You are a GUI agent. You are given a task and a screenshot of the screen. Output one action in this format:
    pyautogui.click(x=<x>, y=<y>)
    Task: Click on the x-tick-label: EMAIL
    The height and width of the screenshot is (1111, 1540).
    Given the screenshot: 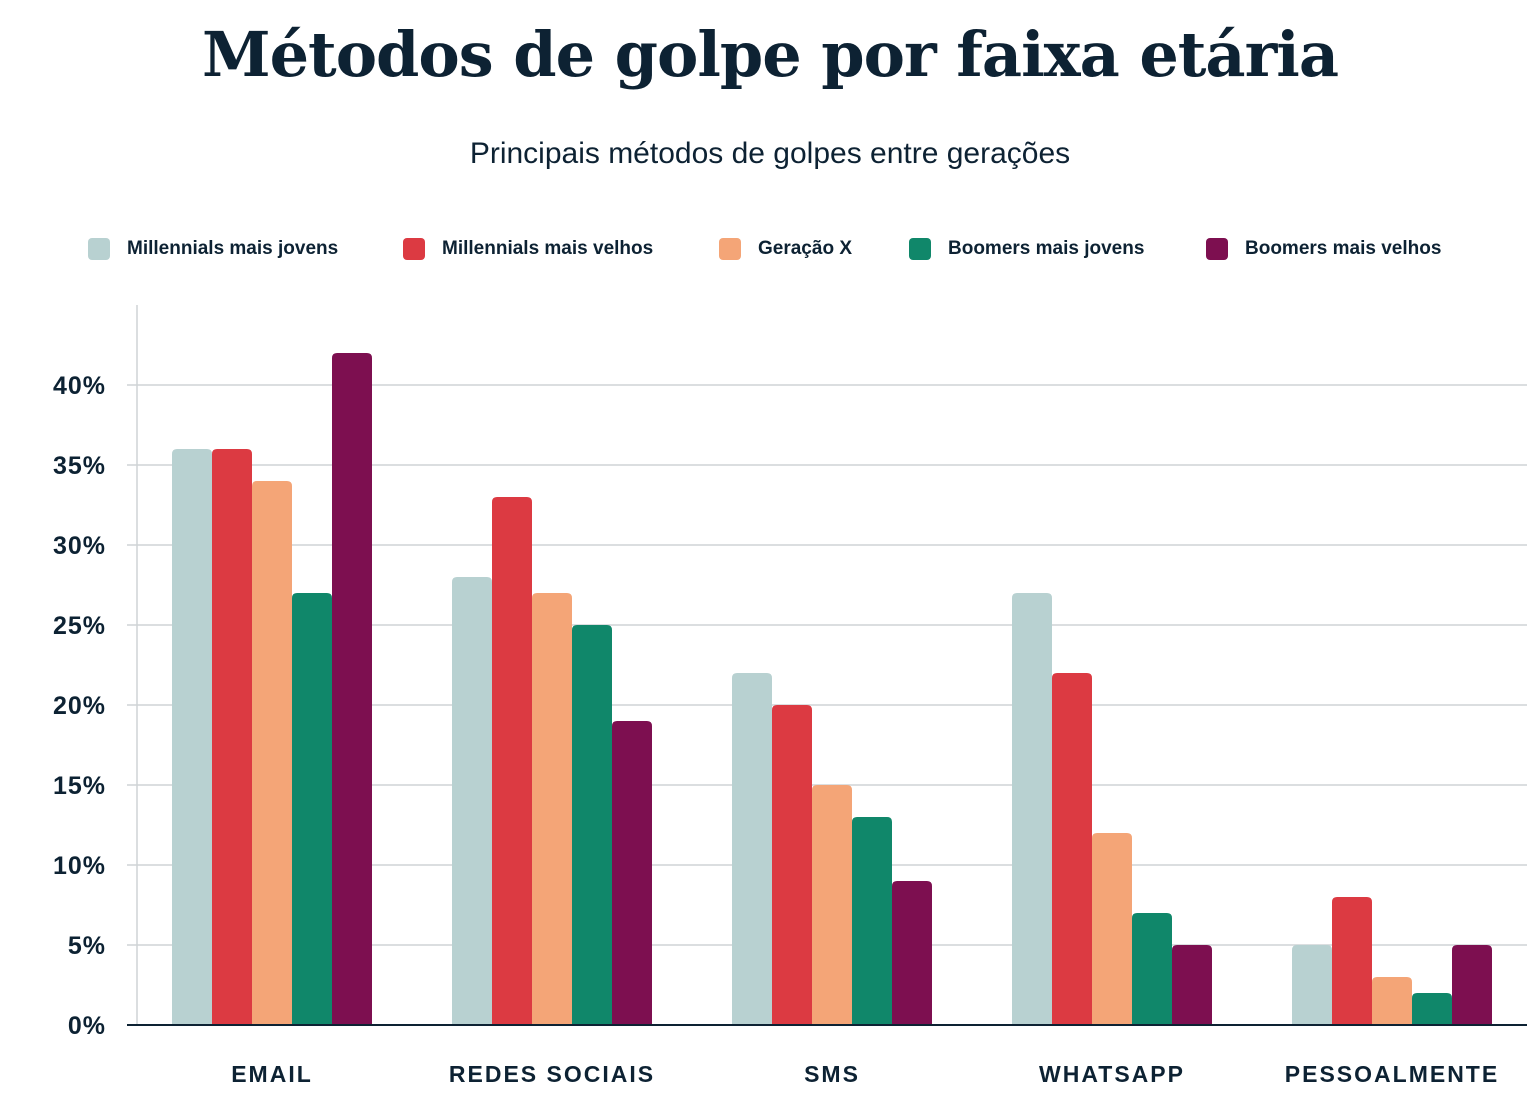 What is the action you would take?
    pyautogui.click(x=272, y=1074)
    